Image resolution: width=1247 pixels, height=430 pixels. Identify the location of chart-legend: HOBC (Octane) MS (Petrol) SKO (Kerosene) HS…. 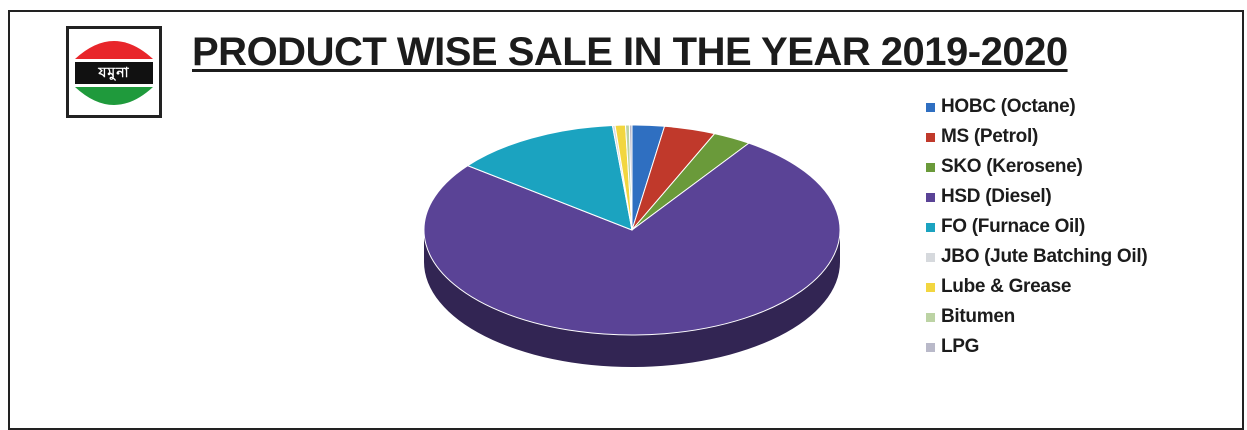
(1037, 227).